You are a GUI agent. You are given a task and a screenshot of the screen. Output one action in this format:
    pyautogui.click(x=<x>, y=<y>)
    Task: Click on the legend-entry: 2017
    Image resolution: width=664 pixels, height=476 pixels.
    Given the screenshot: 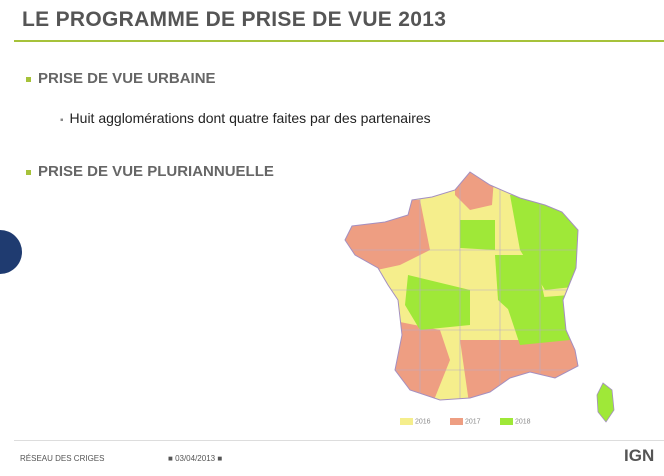 What is the action you would take?
    pyautogui.click(x=465, y=421)
    